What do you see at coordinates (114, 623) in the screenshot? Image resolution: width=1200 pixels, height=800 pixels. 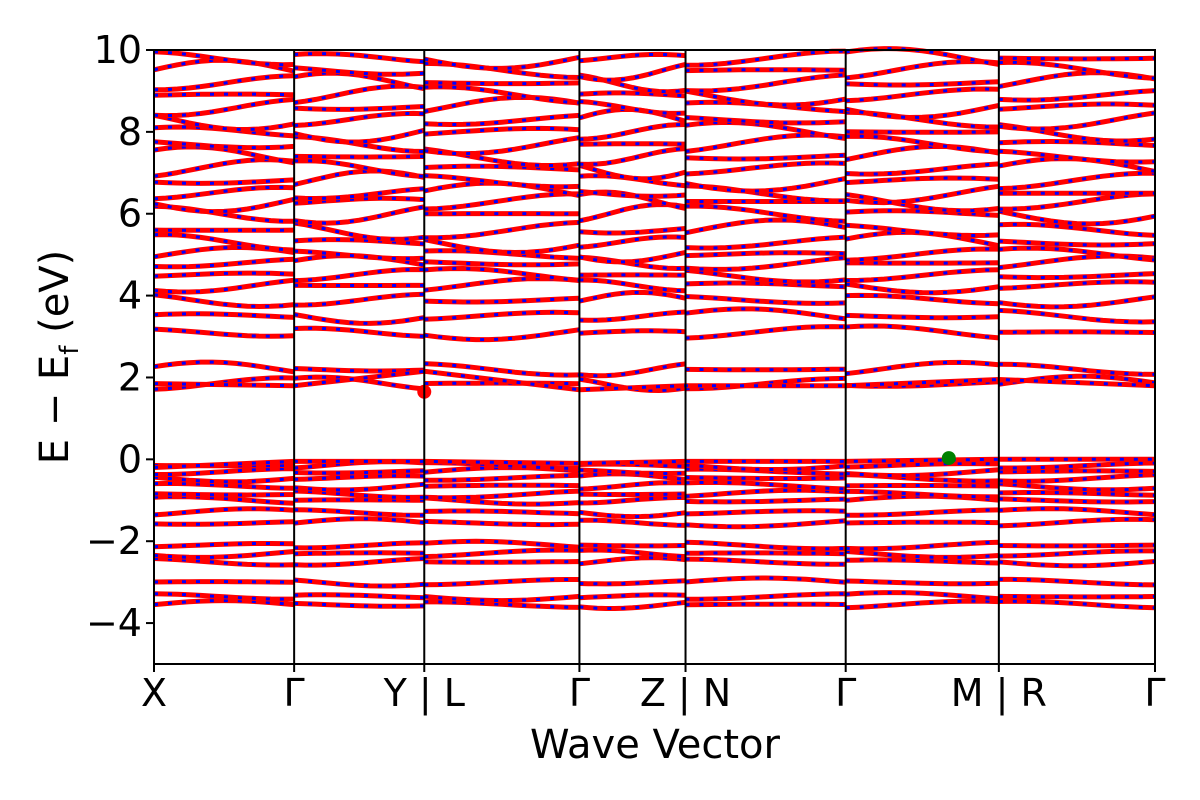 I see `y-tick-label: −4` at bounding box center [114, 623].